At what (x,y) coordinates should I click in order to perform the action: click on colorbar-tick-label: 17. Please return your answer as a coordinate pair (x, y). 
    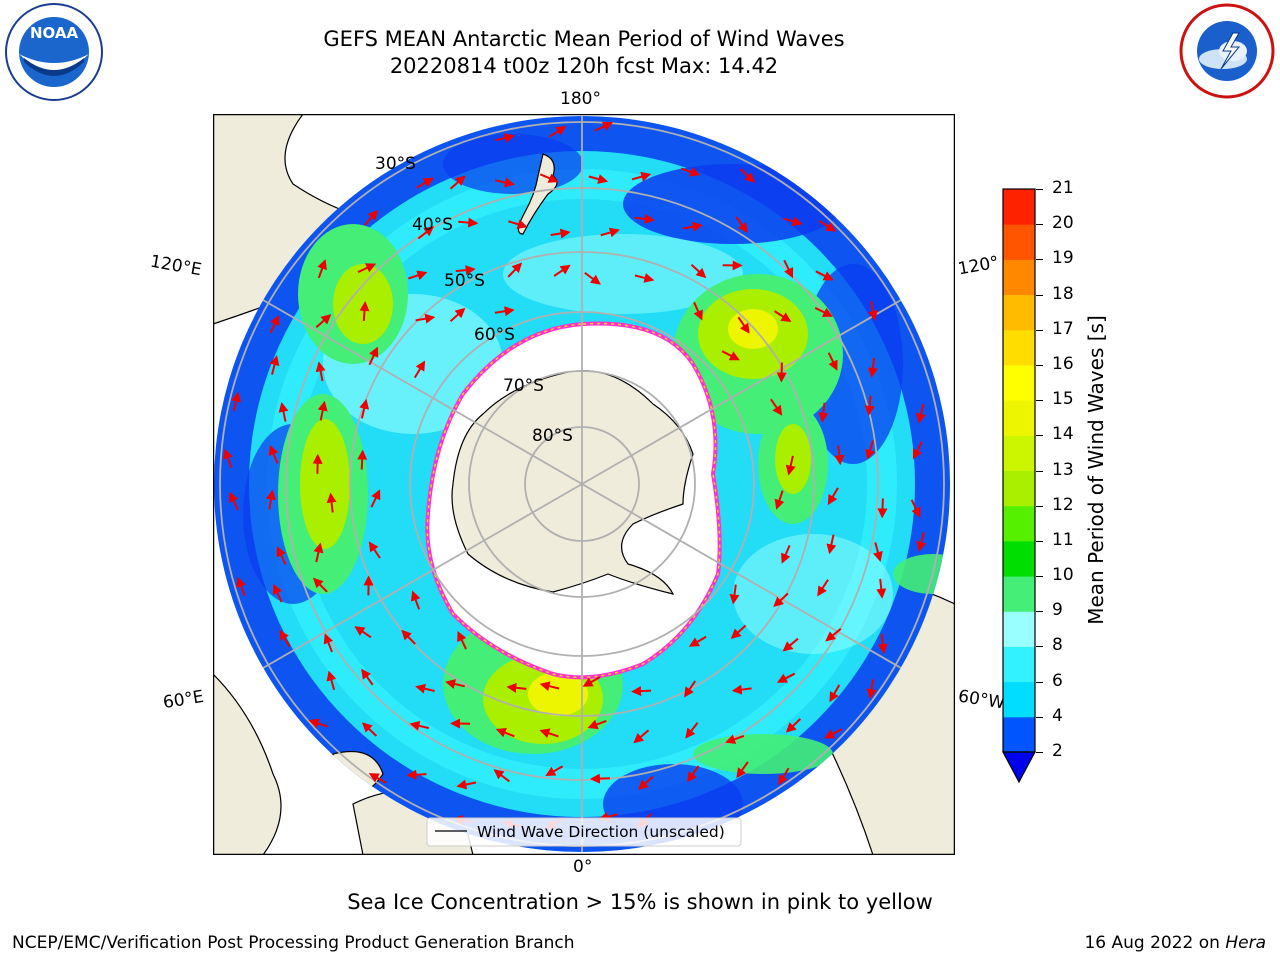
    Looking at the image, I should click on (1063, 328).